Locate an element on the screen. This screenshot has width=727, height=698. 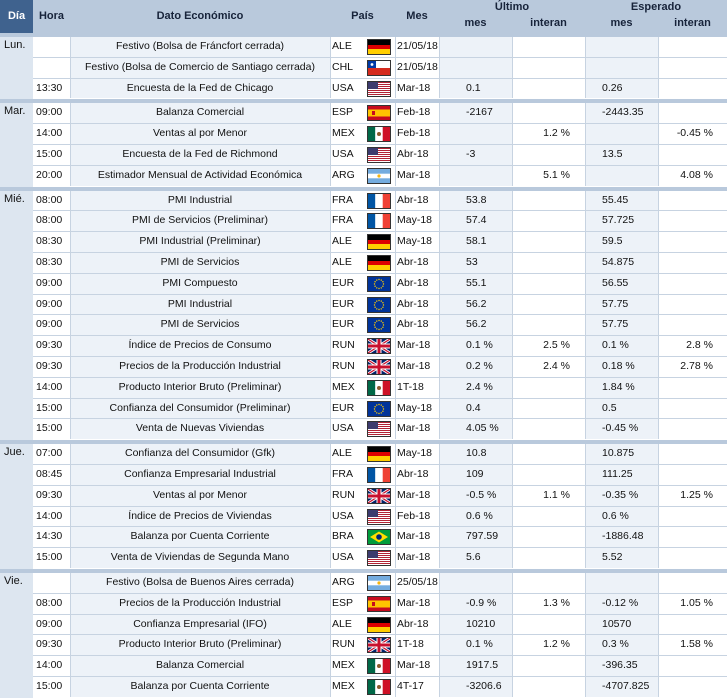
row-mes: 21/05/18 is located at coordinates (417, 46).